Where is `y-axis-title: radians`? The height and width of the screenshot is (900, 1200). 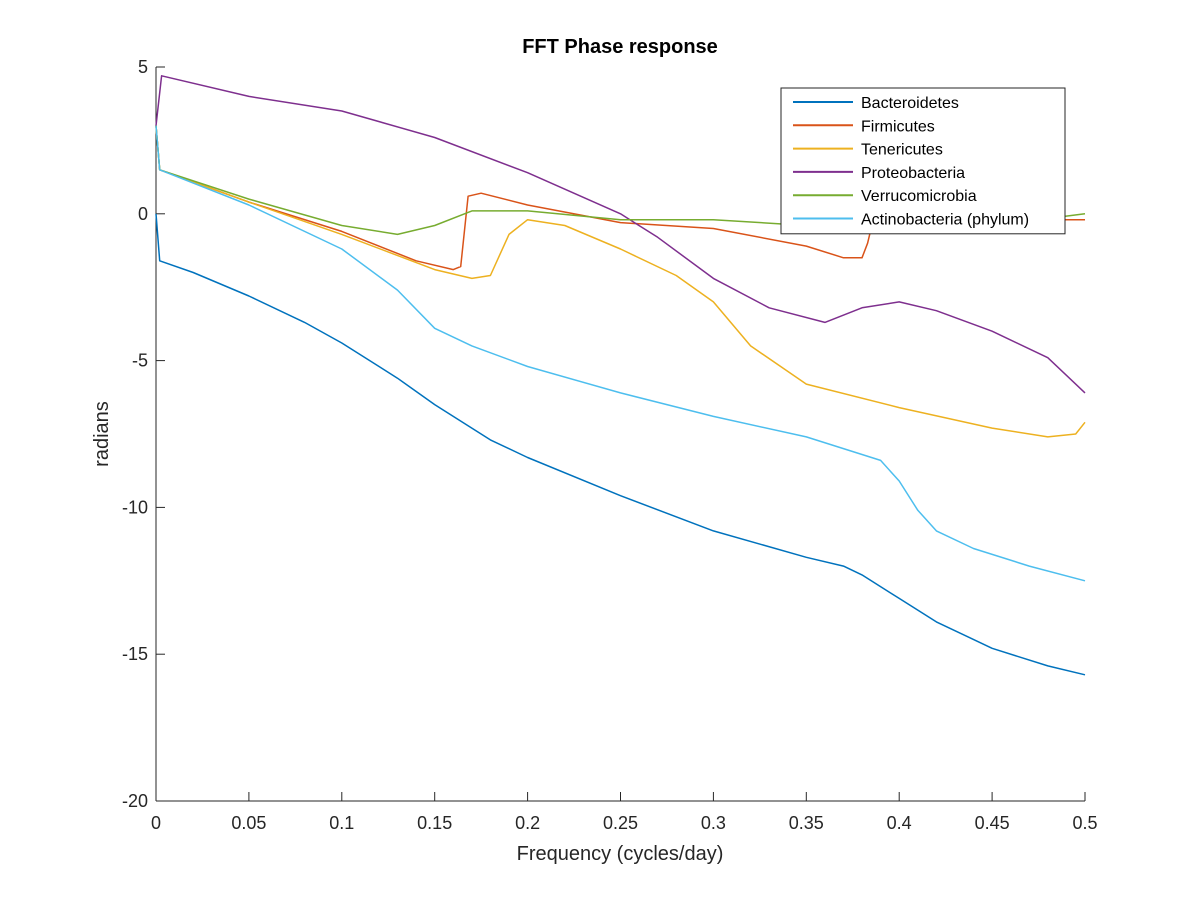
y-axis-title: radians is located at coordinates (102, 434).